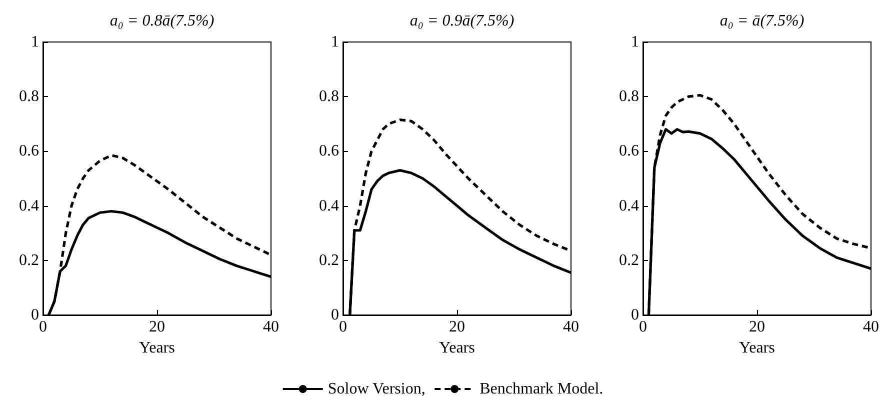  What do you see at coordinates (542, 389) in the screenshot?
I see `legend-label: Benchmark Model.` at bounding box center [542, 389].